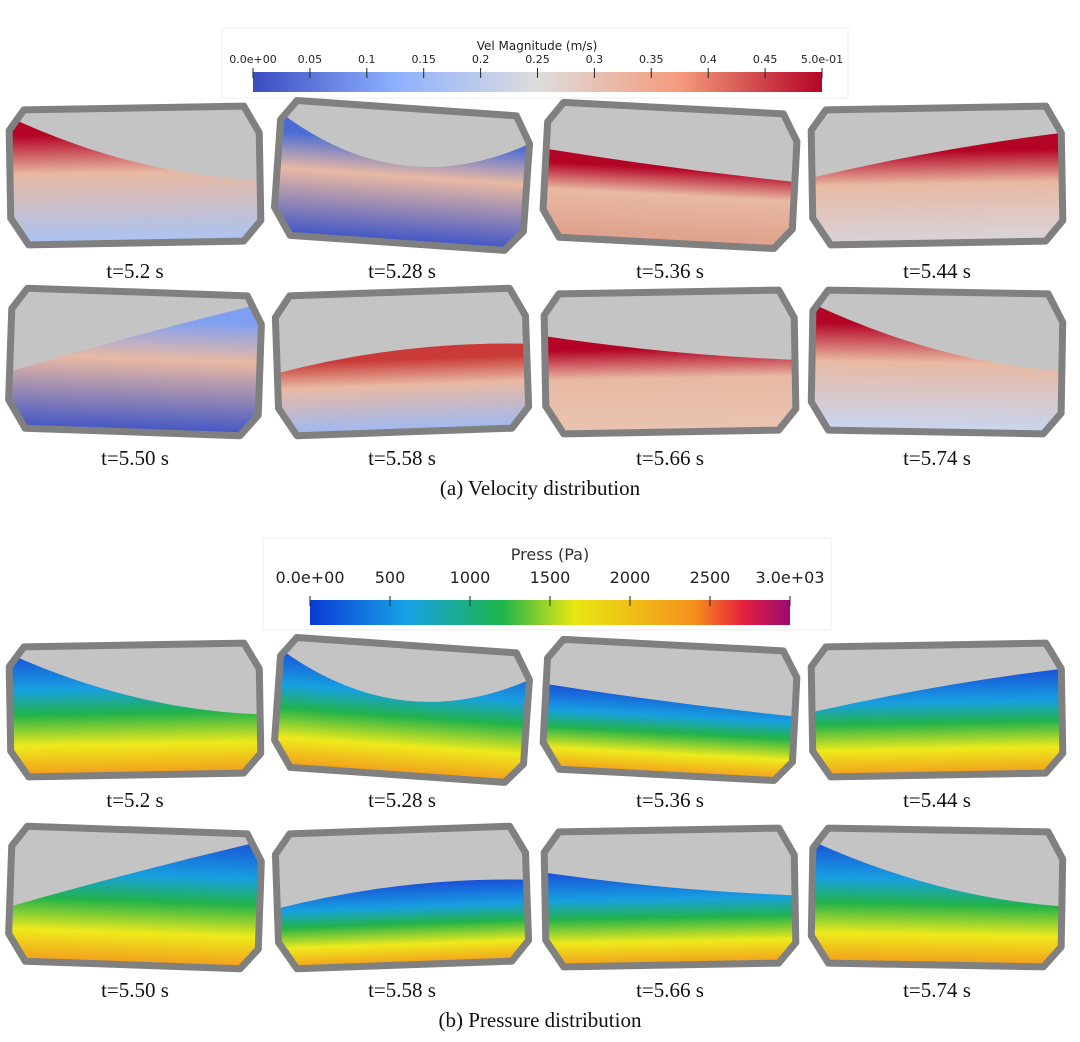  I want to click on tick-label: 2500, so click(710, 577).